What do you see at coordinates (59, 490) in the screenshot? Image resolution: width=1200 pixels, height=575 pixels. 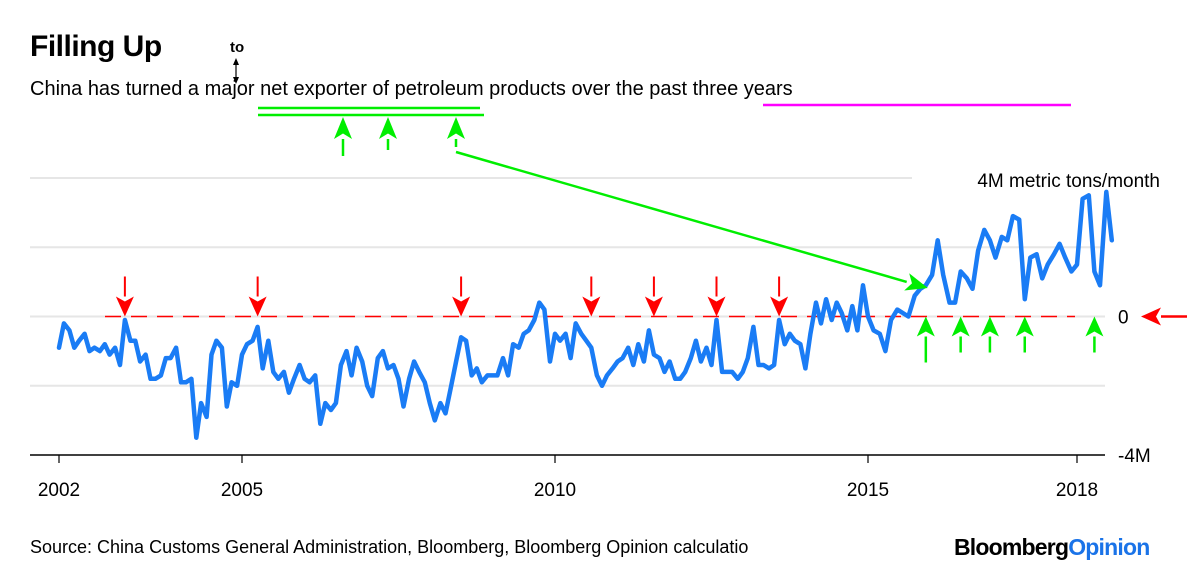 I see `x-tick-label: 2002` at bounding box center [59, 490].